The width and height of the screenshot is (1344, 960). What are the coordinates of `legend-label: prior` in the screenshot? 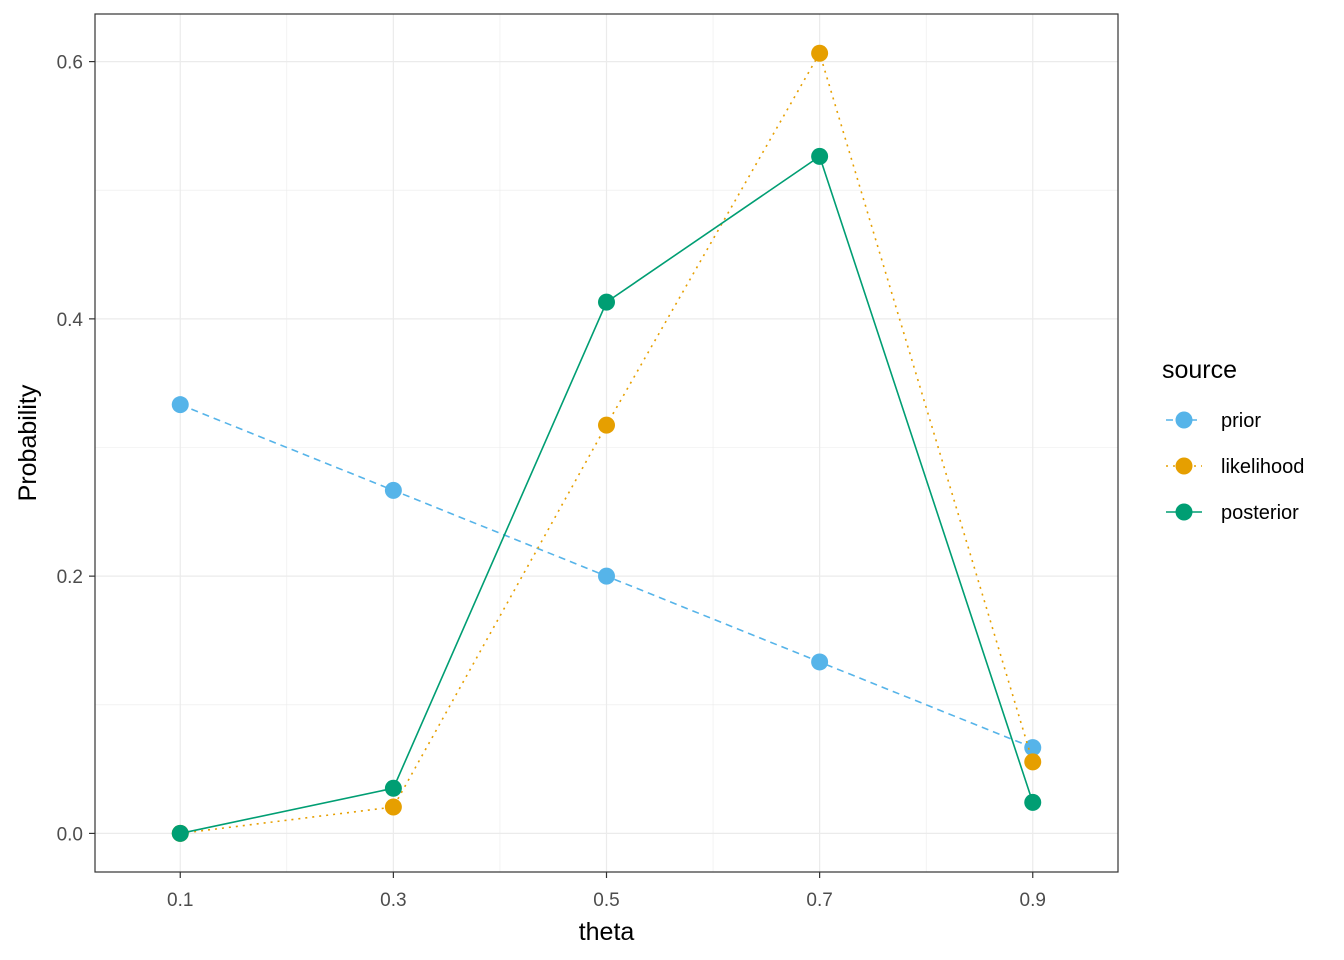 It's located at (1241, 421).